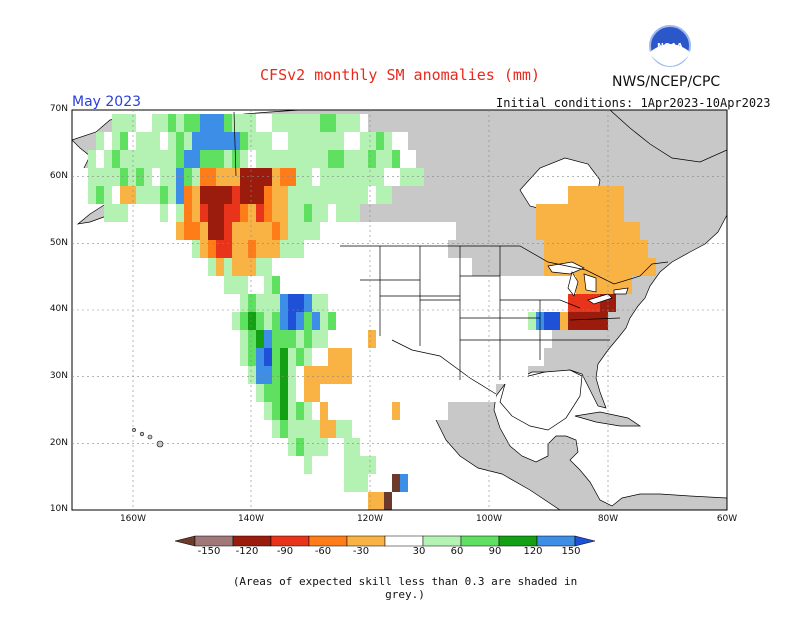 The image size is (800, 618). What do you see at coordinates (107, 102) in the screenshot?
I see `target-month: May 2023` at bounding box center [107, 102].